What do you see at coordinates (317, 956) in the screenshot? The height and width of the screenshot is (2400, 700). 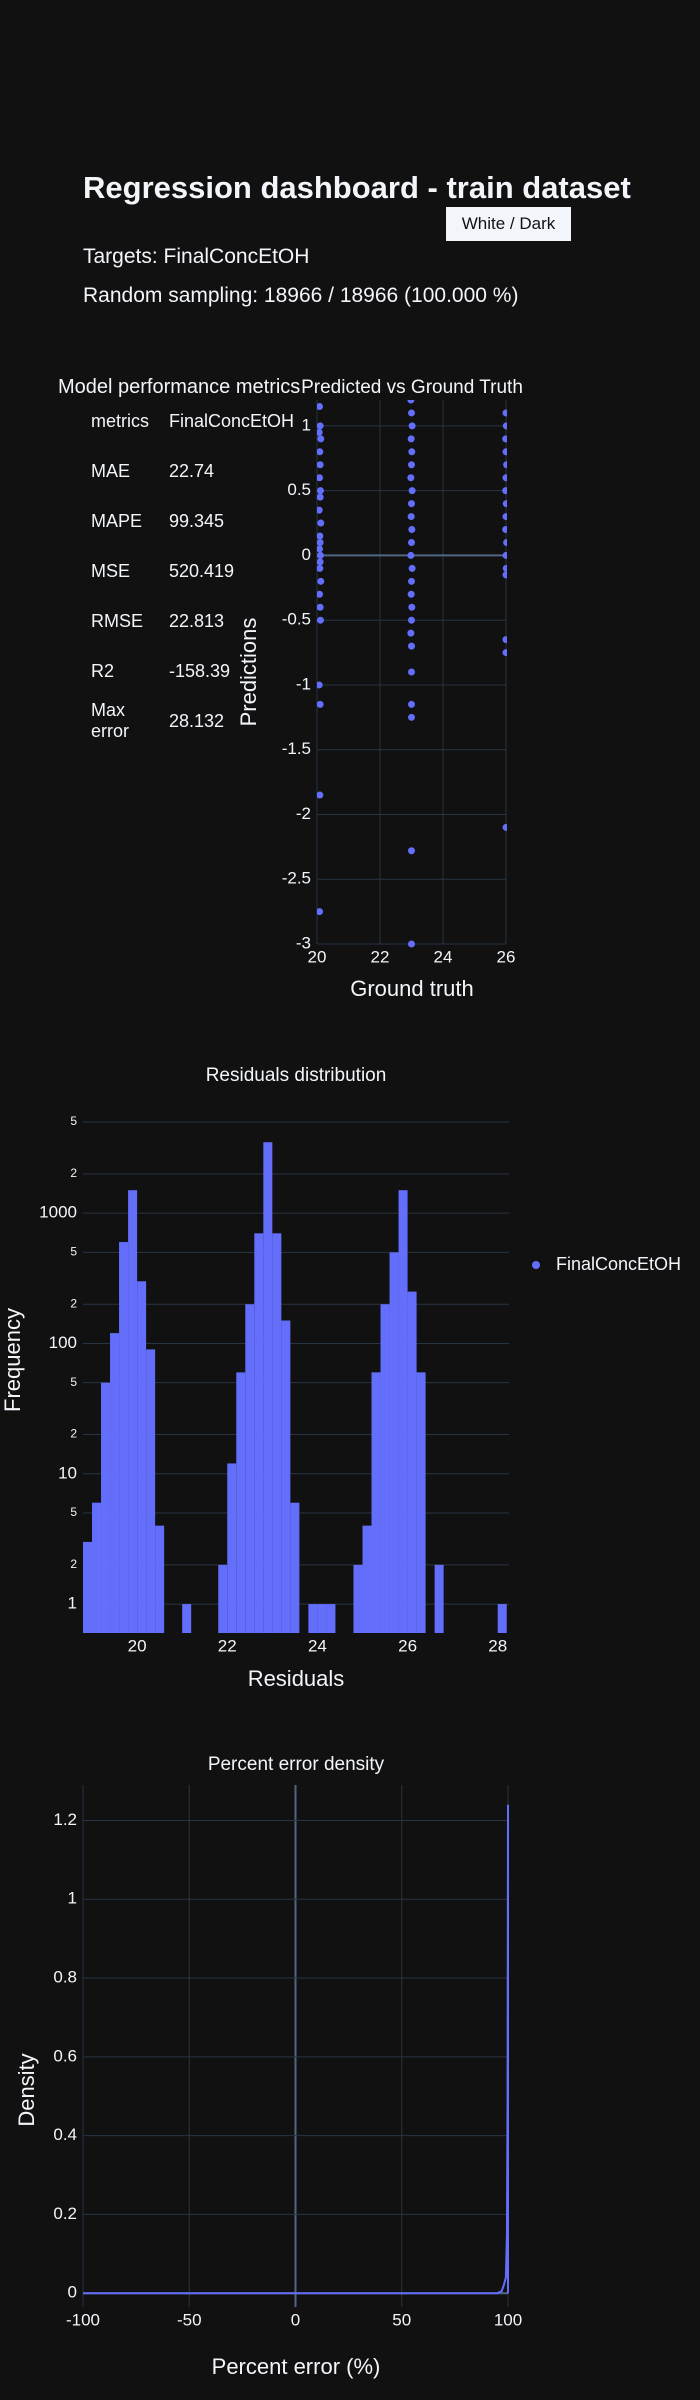 I see `x-tick-label: 20` at bounding box center [317, 956].